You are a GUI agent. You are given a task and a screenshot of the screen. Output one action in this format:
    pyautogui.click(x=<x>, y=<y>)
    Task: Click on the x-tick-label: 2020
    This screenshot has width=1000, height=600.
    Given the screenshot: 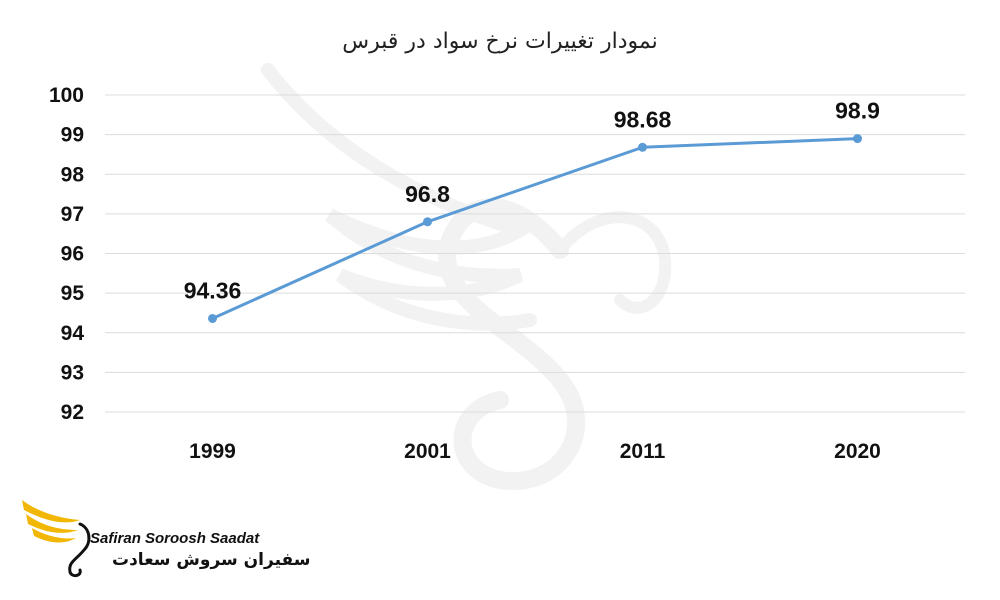 What is the action you would take?
    pyautogui.click(x=857, y=451)
    